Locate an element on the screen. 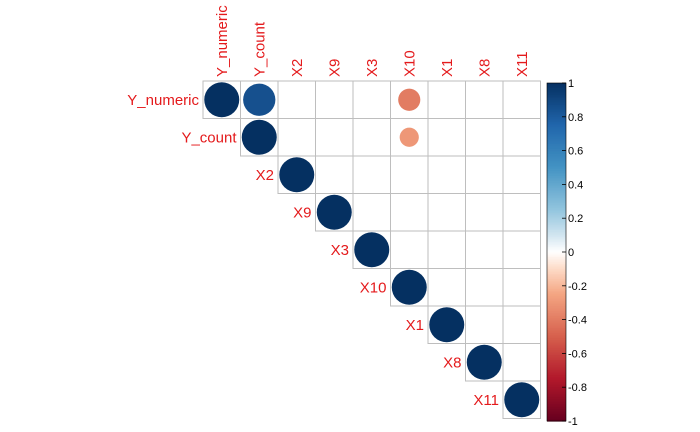 The image size is (700, 432). corr-circle-X3-X3 is located at coordinates (372, 250).